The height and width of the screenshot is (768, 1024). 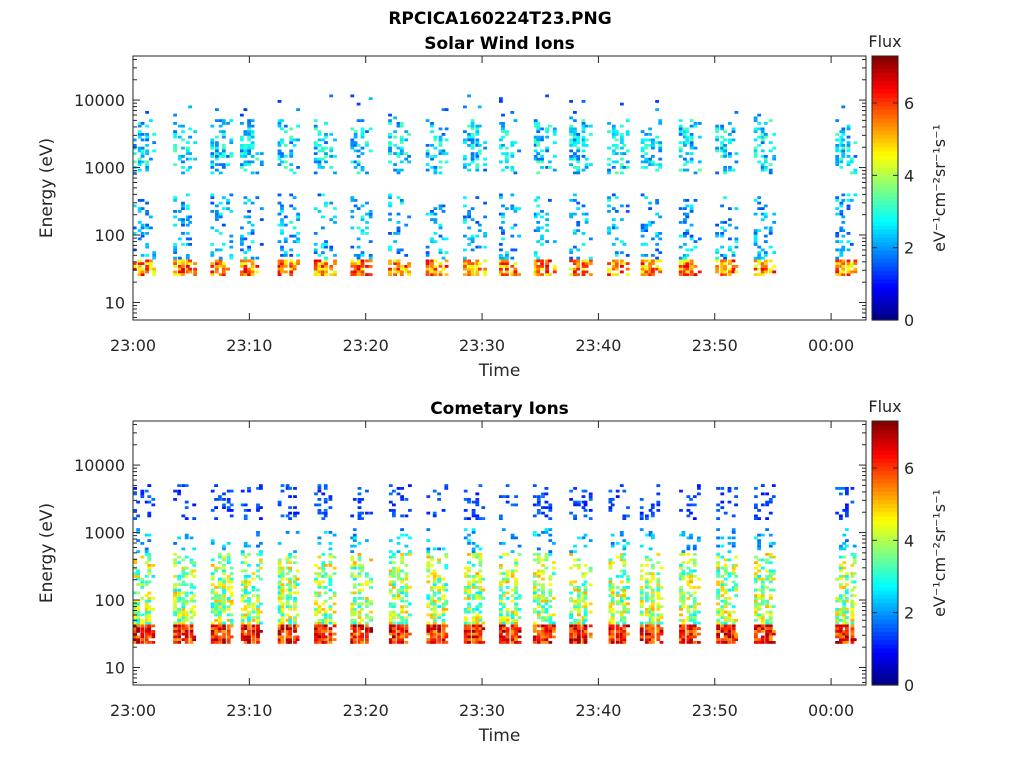 I want to click on x-tick-label: 23:30, so click(x=482, y=345).